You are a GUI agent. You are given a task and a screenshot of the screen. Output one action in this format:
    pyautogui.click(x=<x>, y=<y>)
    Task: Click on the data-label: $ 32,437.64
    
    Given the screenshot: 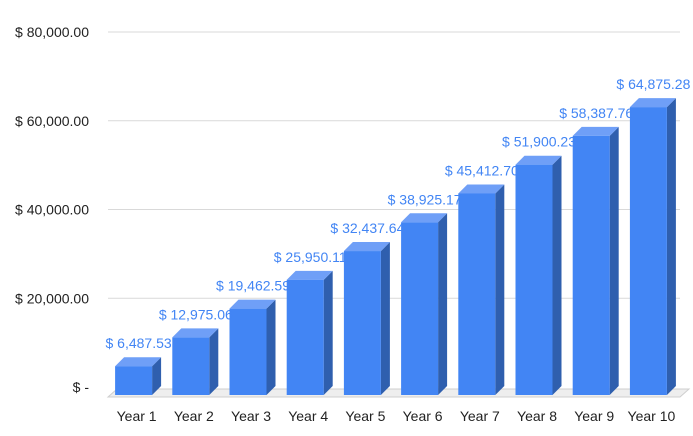 What is the action you would take?
    pyautogui.click(x=367, y=228)
    